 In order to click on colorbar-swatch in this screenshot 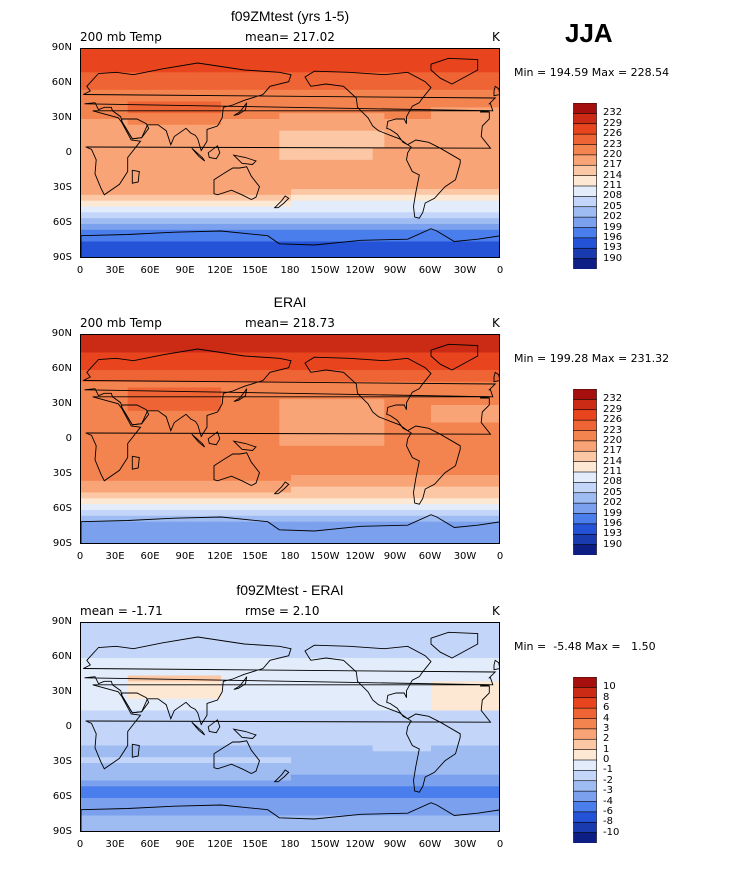, I will do `click(585, 539)`.